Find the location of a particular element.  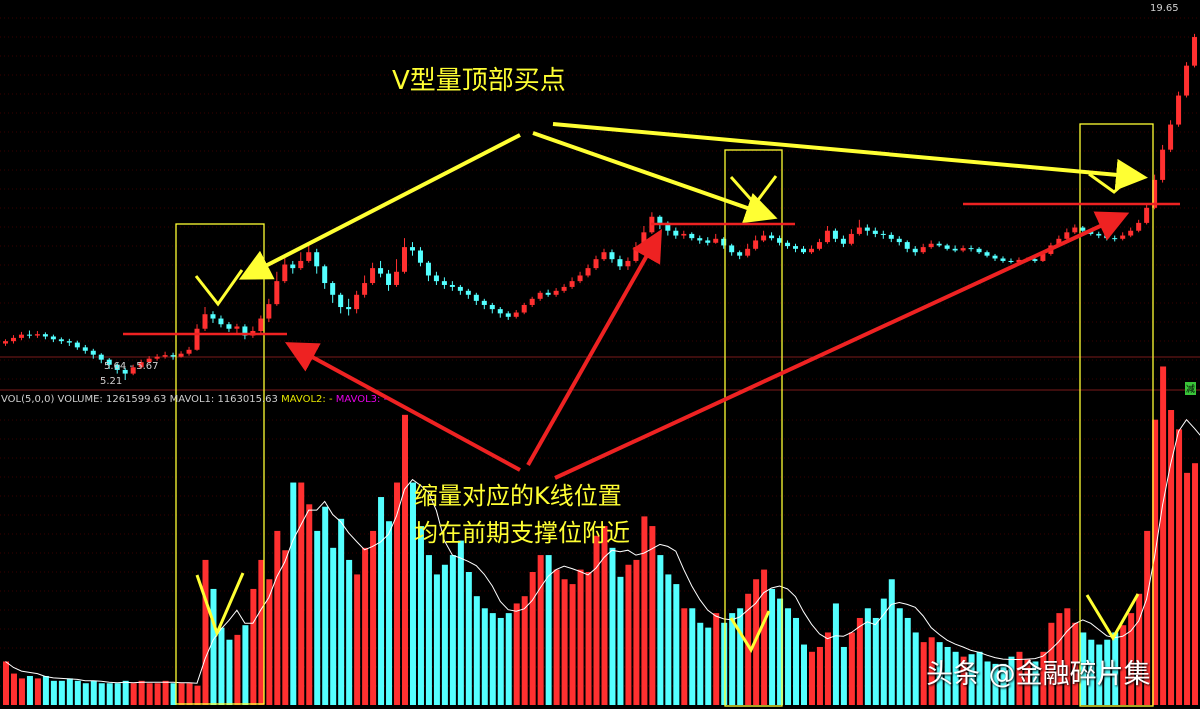

arrow-to-box3 is located at coordinates (850, 156).